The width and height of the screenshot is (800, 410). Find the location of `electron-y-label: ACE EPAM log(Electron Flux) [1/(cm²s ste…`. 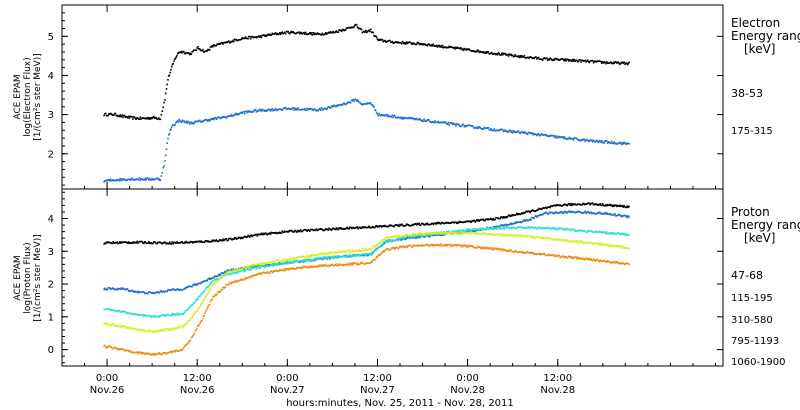

electron-y-label: ACE EPAM log(Electron Flux) [1/(cm²s ste… is located at coordinates (28, 96).